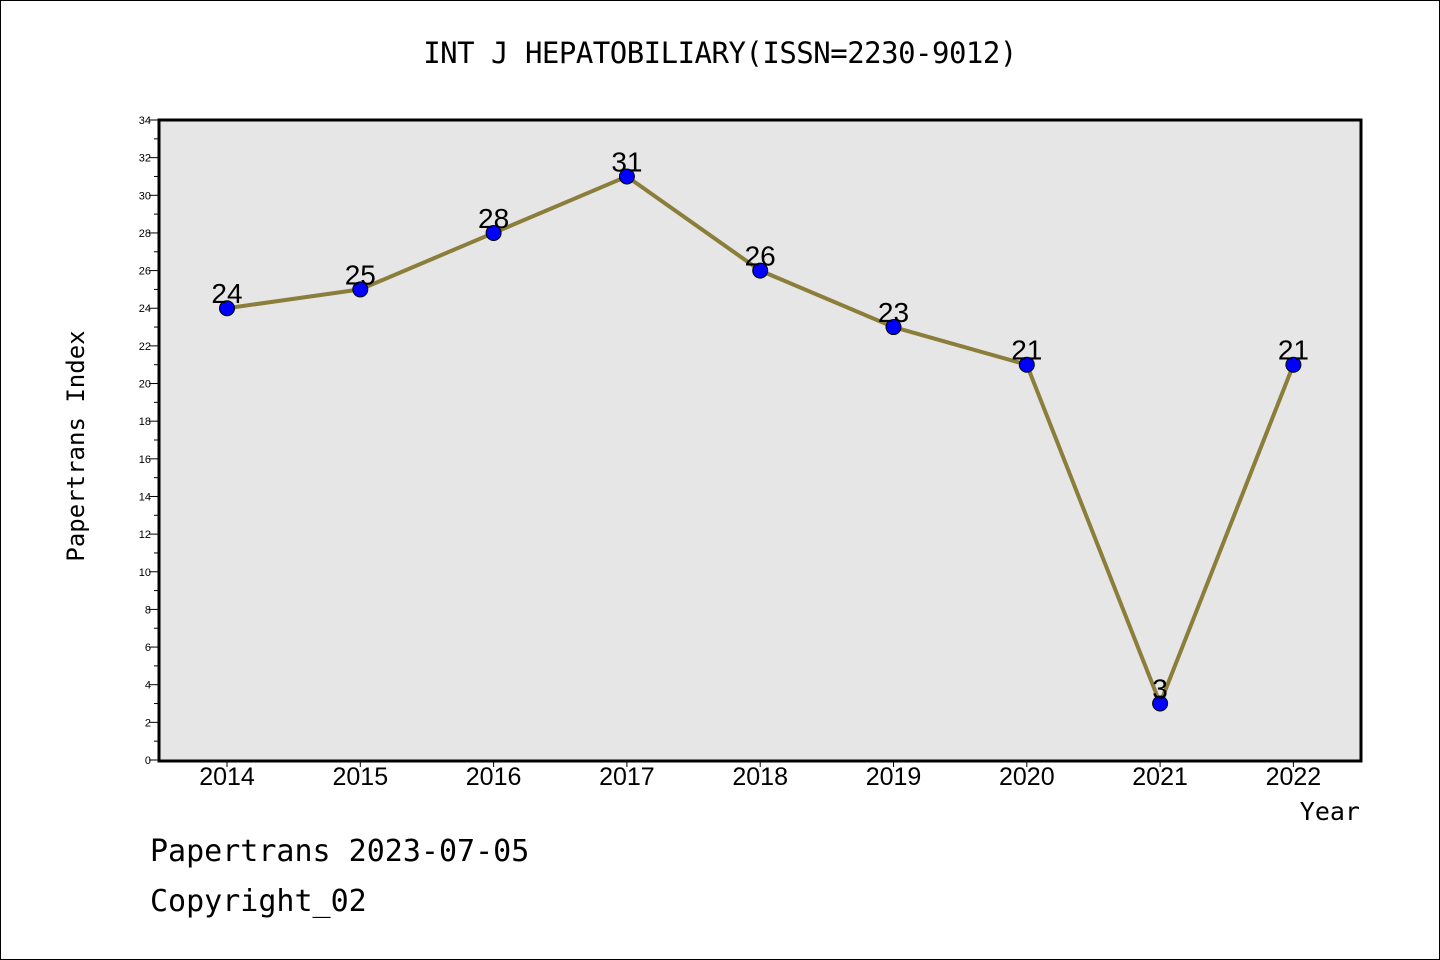  What do you see at coordinates (493, 218) in the screenshot?
I see `data-label: 28` at bounding box center [493, 218].